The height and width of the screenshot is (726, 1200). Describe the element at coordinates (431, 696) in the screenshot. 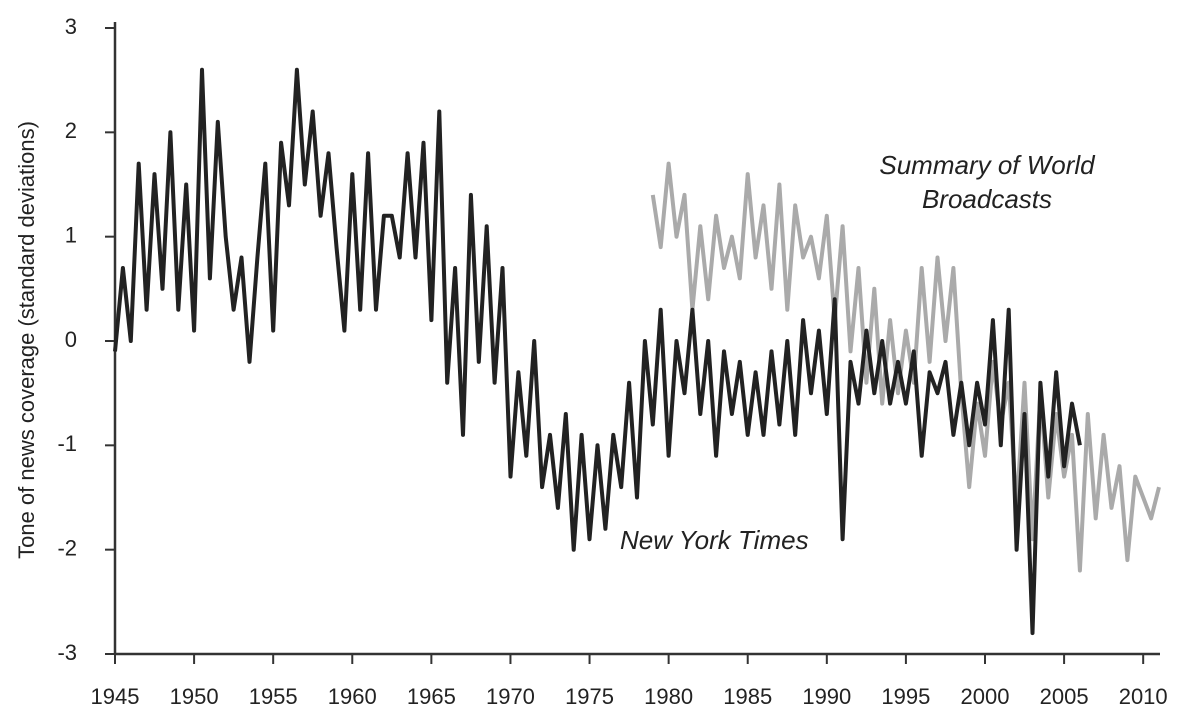

I see `x-tick-label: 1965` at that location.